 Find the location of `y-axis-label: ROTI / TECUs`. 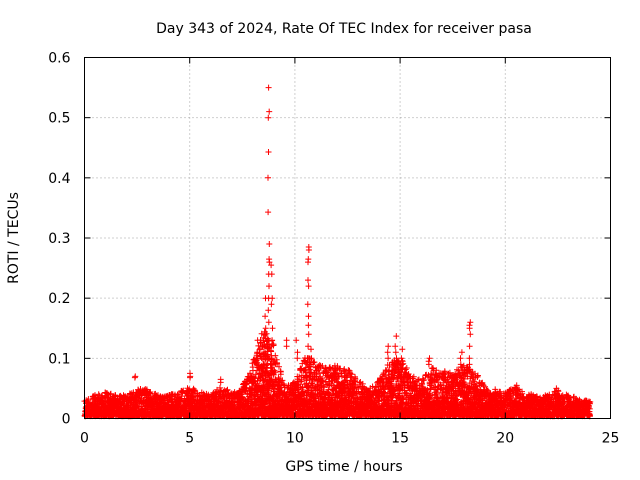

y-axis-label: ROTI / TECUs is located at coordinates (14, 238).